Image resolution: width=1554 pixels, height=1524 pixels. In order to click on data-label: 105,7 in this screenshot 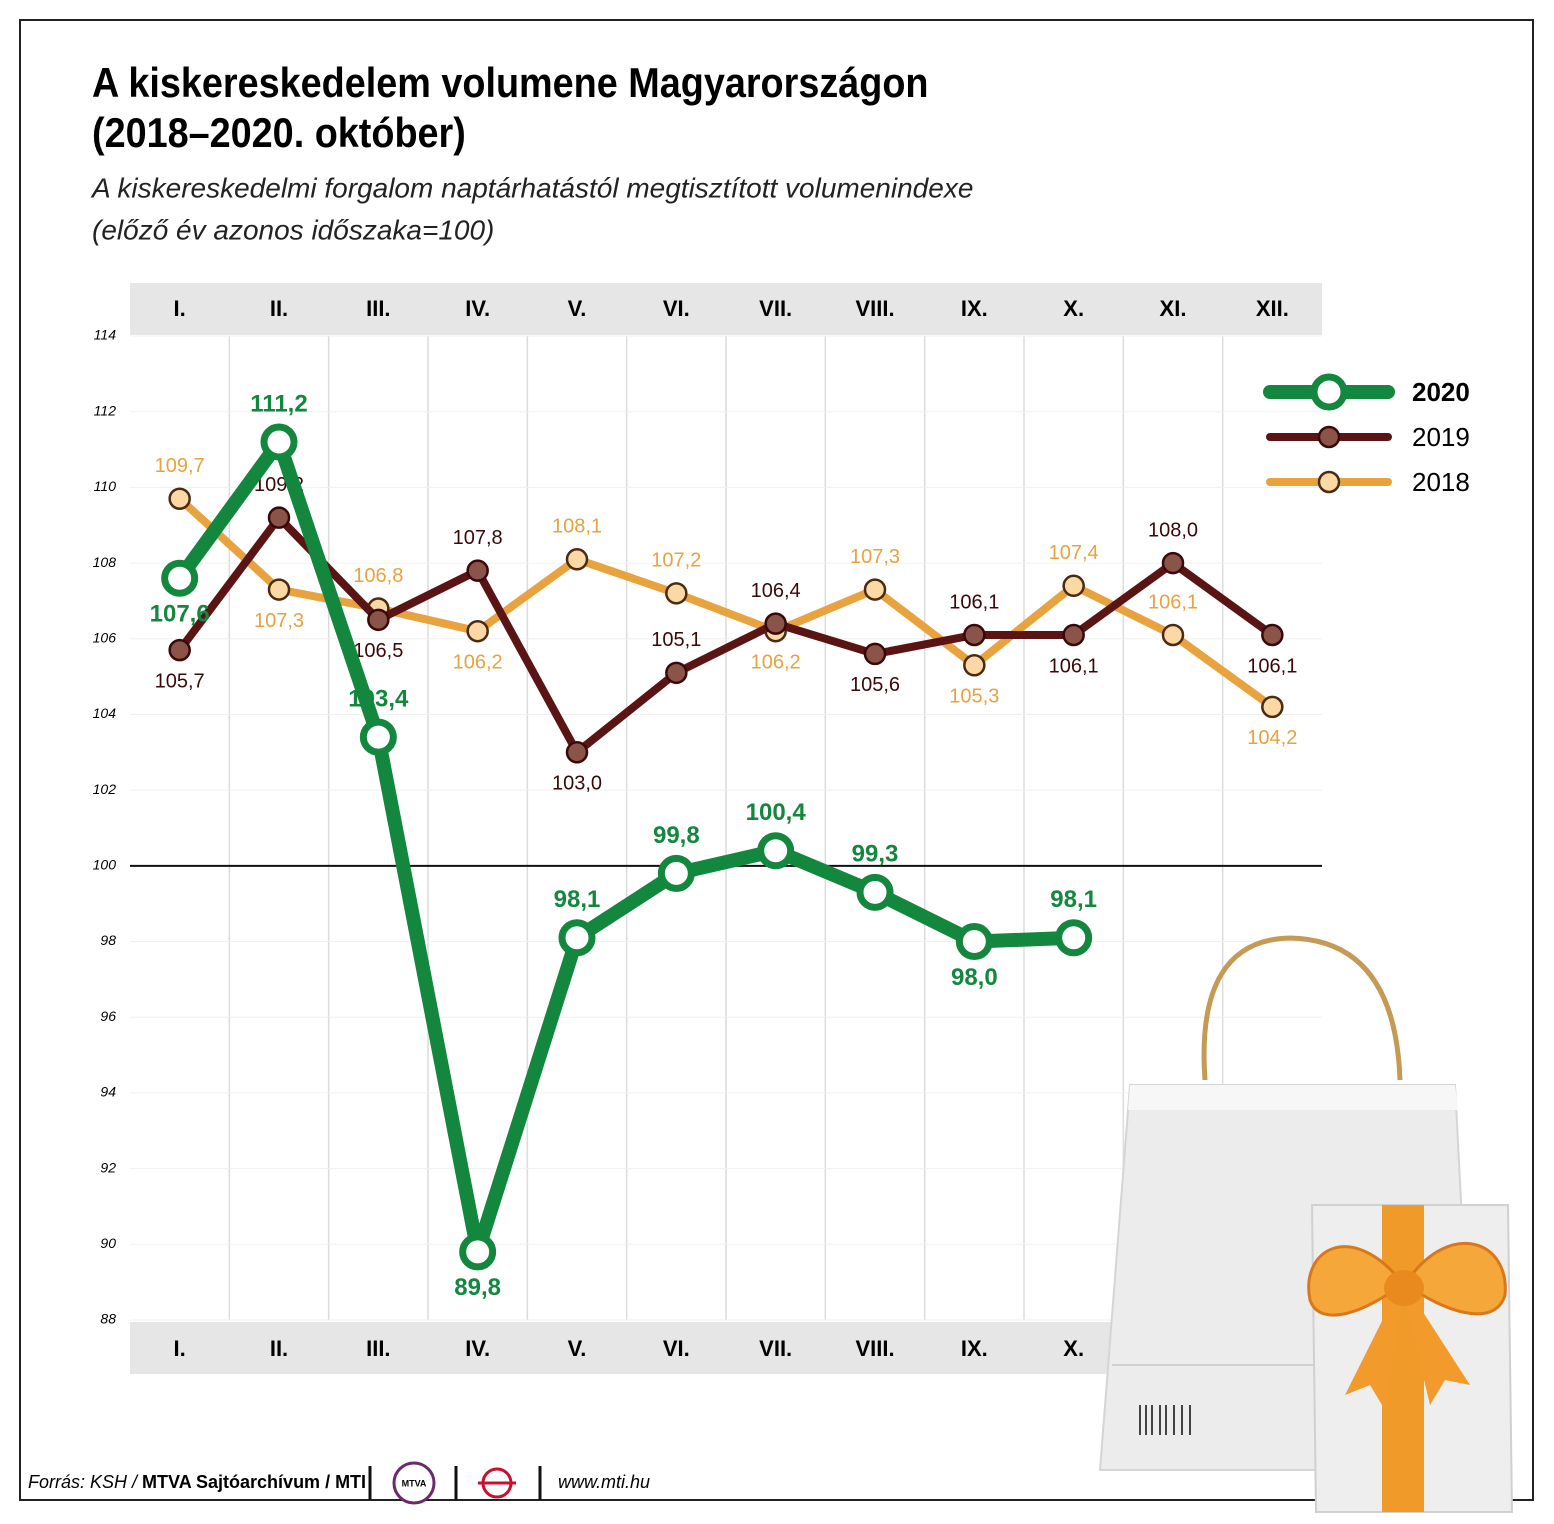, I will do `click(180, 681)`.